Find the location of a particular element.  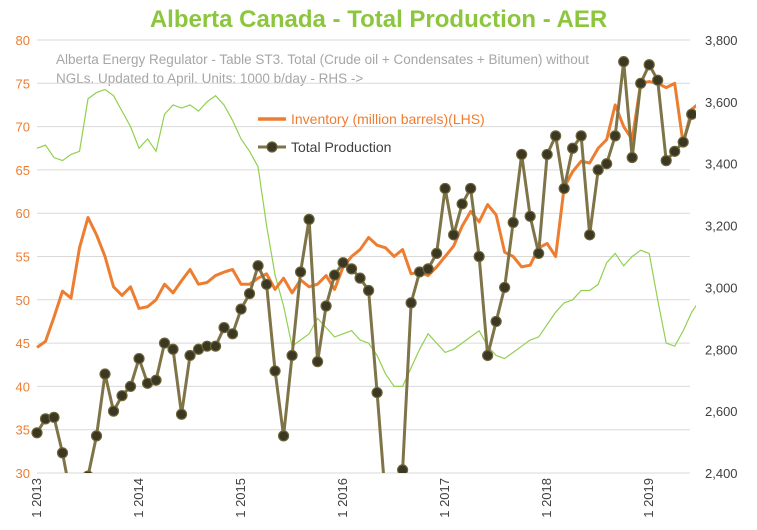

left-axis-tick-label: 60 is located at coordinates (23, 213).